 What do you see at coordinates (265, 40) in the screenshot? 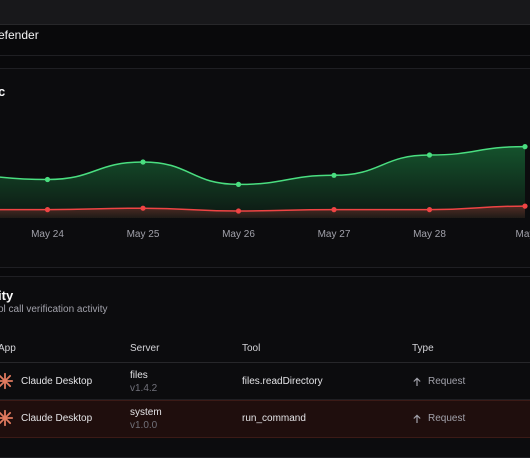
I see `header-bar` at bounding box center [265, 40].